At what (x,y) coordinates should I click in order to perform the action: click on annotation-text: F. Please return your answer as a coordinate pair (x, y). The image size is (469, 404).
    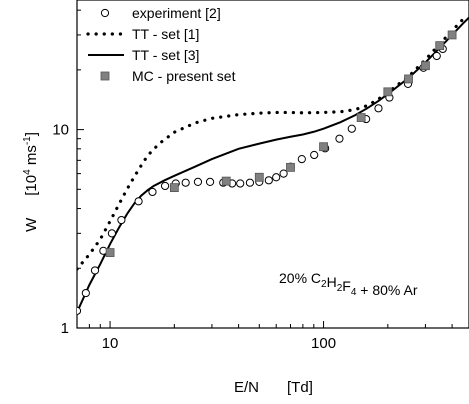
    Looking at the image, I should click on (346, 286).